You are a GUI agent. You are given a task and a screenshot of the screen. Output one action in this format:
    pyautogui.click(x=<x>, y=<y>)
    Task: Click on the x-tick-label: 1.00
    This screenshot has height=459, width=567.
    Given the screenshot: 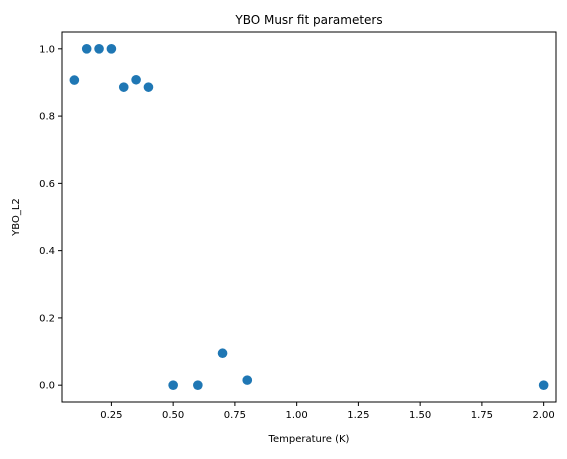 What is the action you would take?
    pyautogui.click(x=297, y=415)
    